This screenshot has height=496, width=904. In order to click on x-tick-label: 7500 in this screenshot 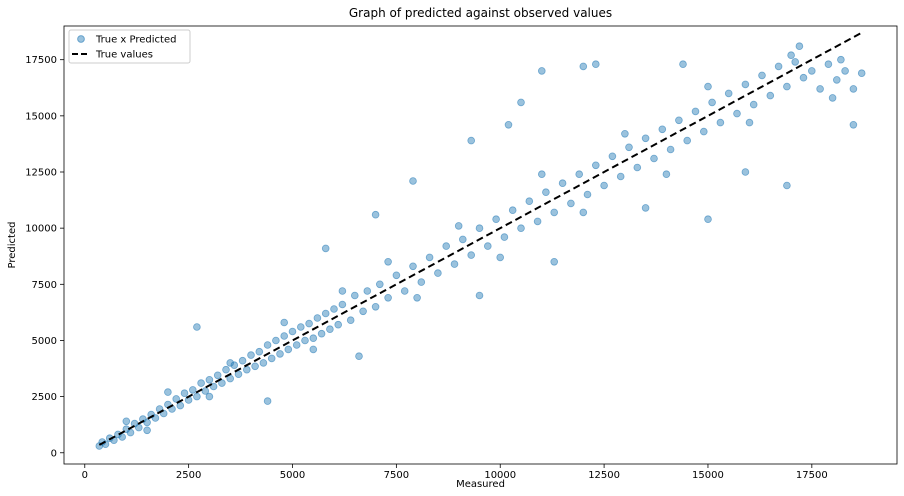, I will do `click(396, 475)`.